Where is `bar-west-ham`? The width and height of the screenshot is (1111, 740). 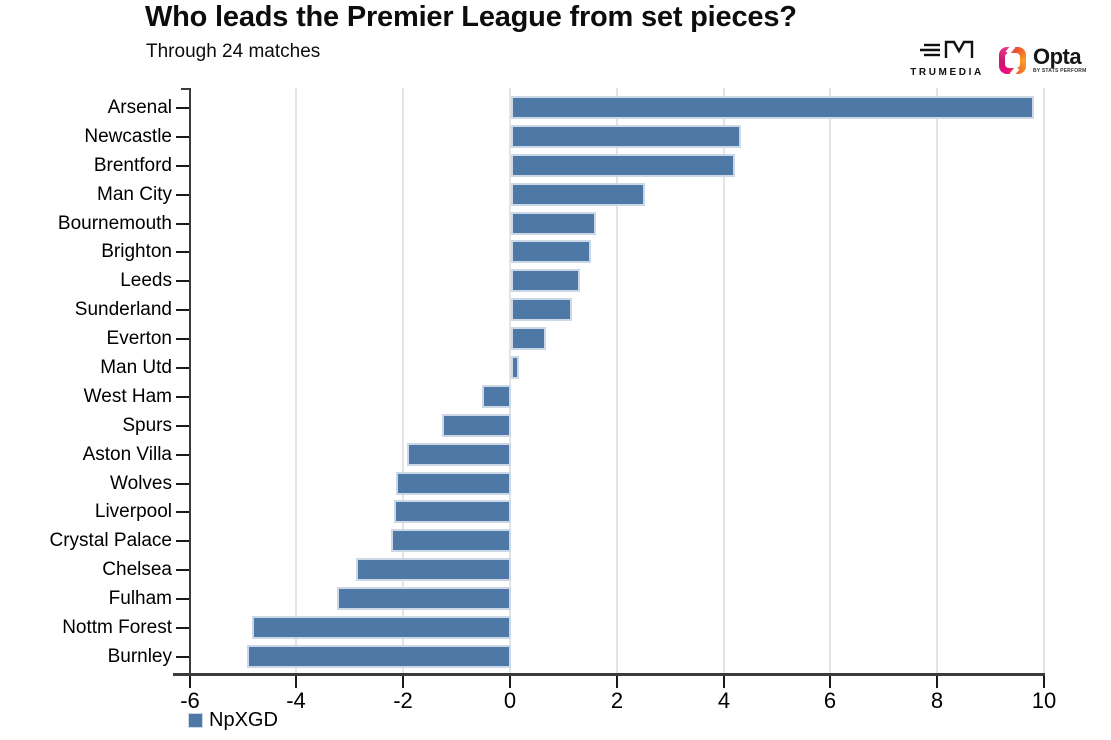 bar-west-ham is located at coordinates (496, 396).